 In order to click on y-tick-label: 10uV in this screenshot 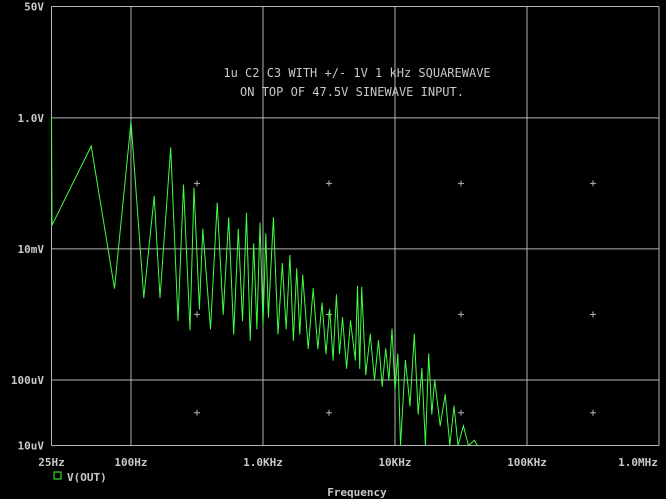, I will do `click(31, 446)`.